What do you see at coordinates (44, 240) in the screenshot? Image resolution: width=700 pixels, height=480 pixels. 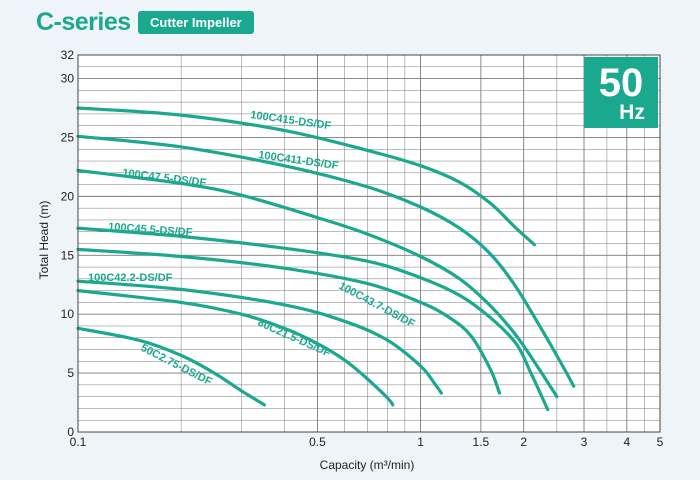 I see `y-axis-title: Total Head (m)` at bounding box center [44, 240].